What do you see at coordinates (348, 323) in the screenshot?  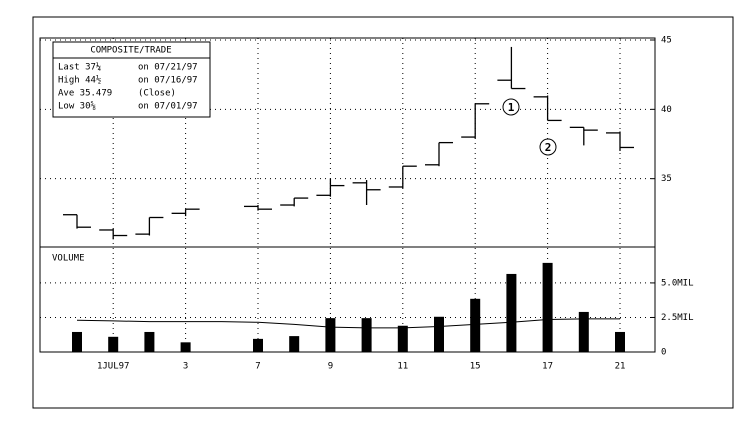 I see `moving-average` at bounding box center [348, 323].